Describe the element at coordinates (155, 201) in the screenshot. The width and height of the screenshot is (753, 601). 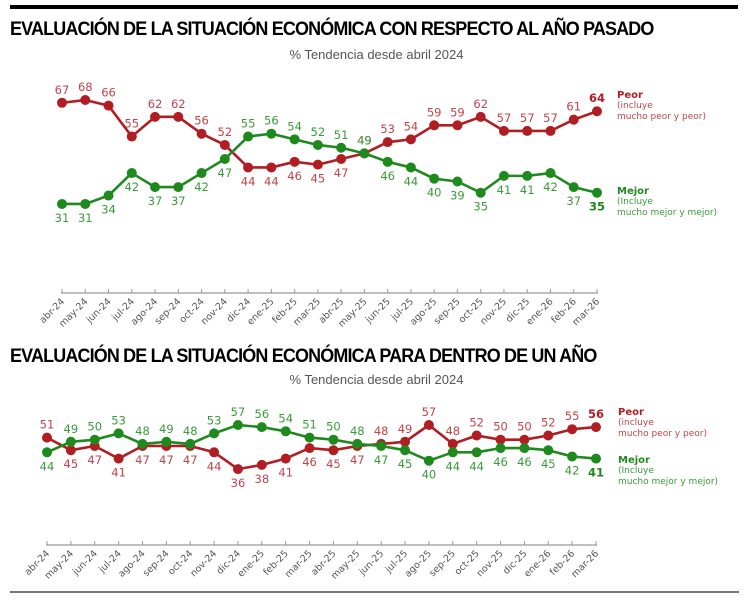
I see `data-label-mejor: 37` at that location.